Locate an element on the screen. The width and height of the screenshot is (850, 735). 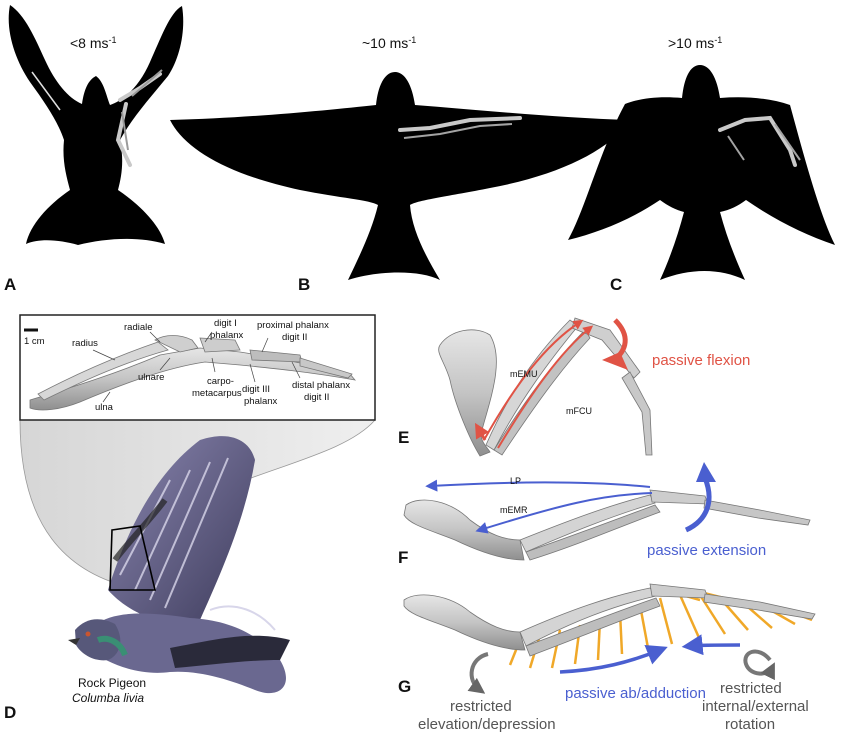
label-internal-external: internal/external is located at coordinates (755, 706).